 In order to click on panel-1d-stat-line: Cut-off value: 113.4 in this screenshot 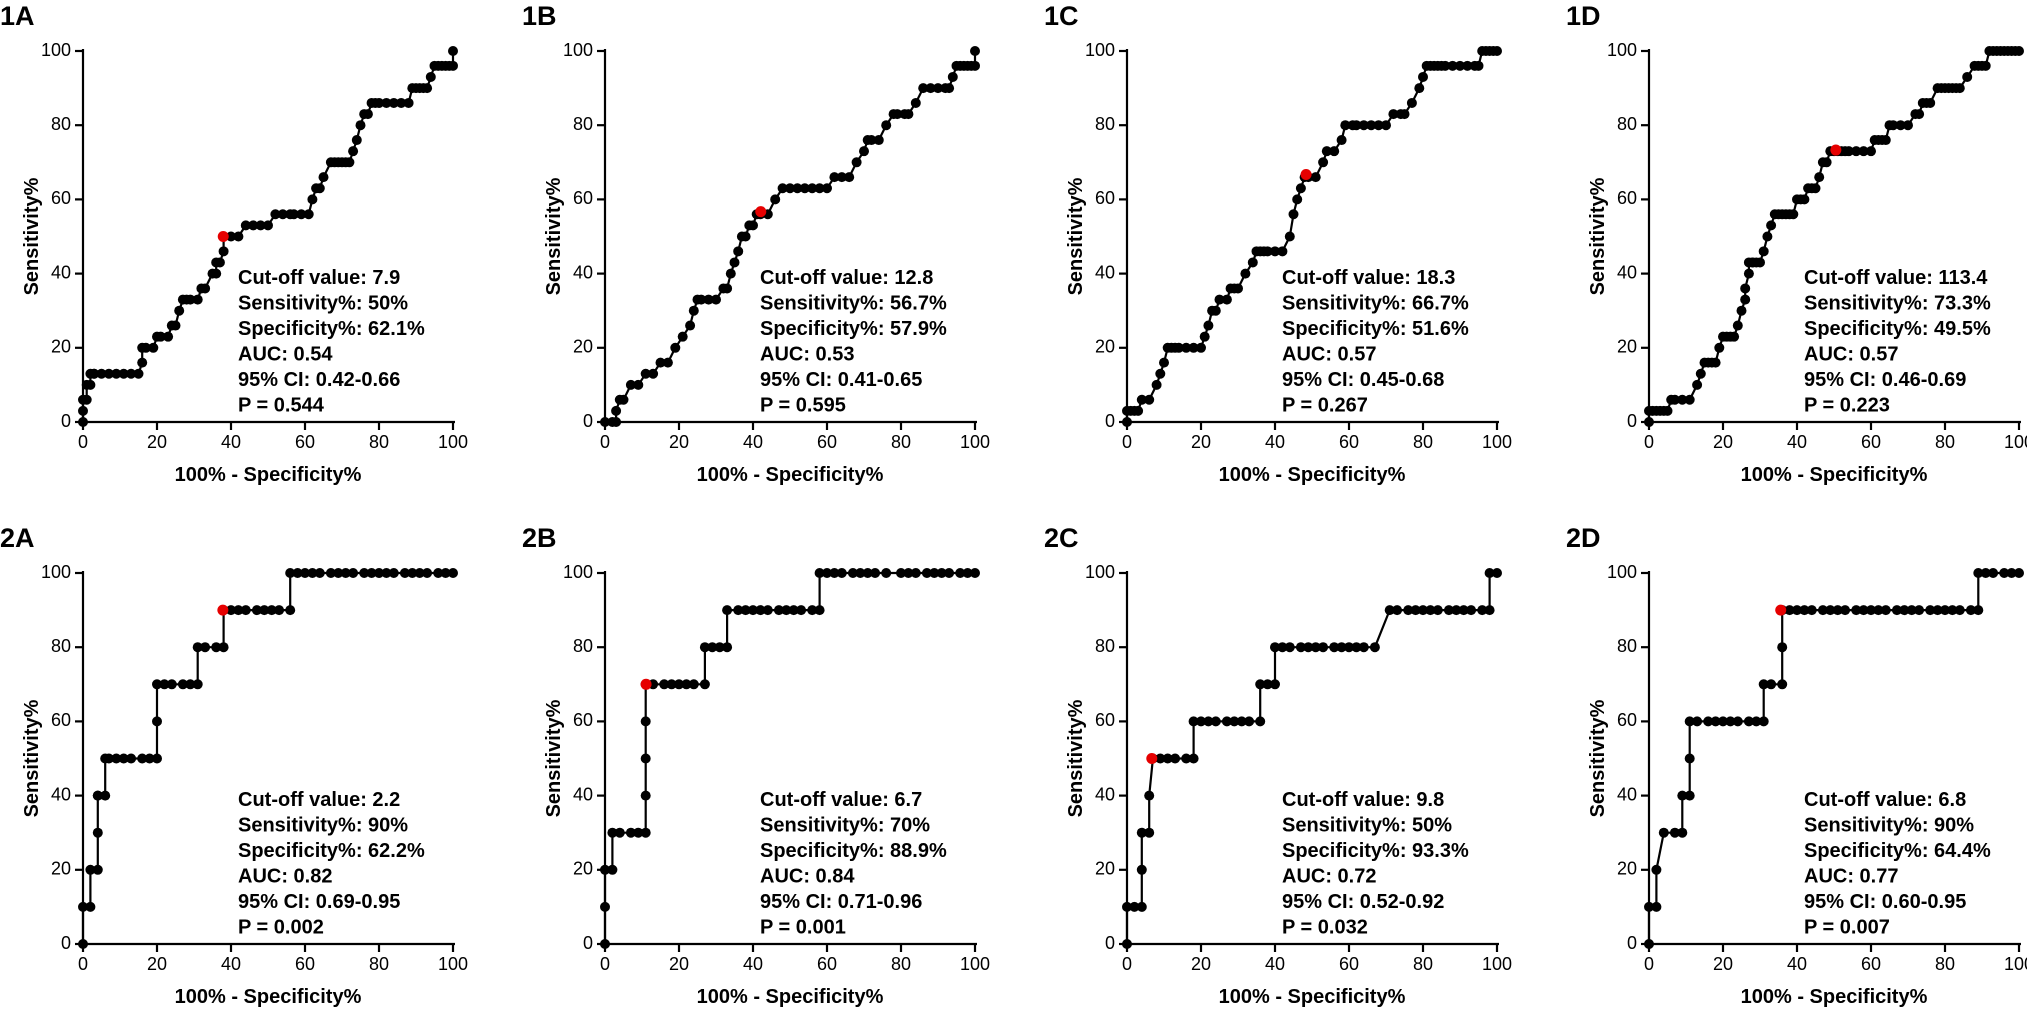, I will do `click(1896, 278)`.